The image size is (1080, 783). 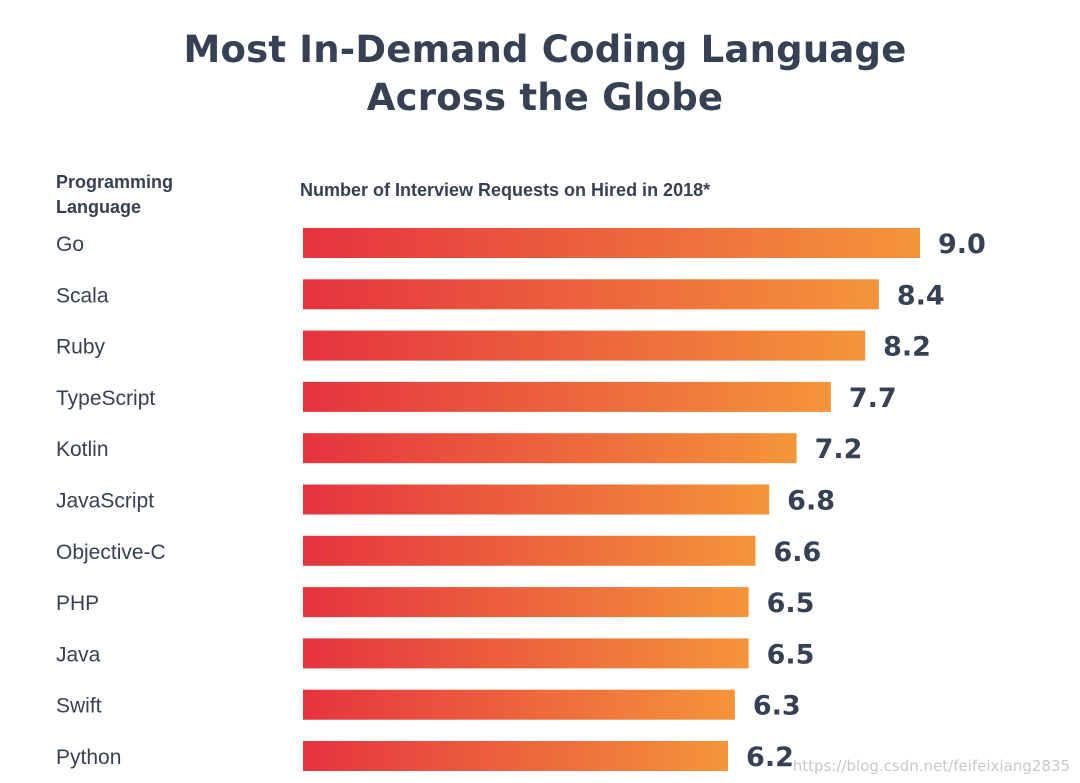 What do you see at coordinates (81, 347) in the screenshot?
I see `category-label: Ruby` at bounding box center [81, 347].